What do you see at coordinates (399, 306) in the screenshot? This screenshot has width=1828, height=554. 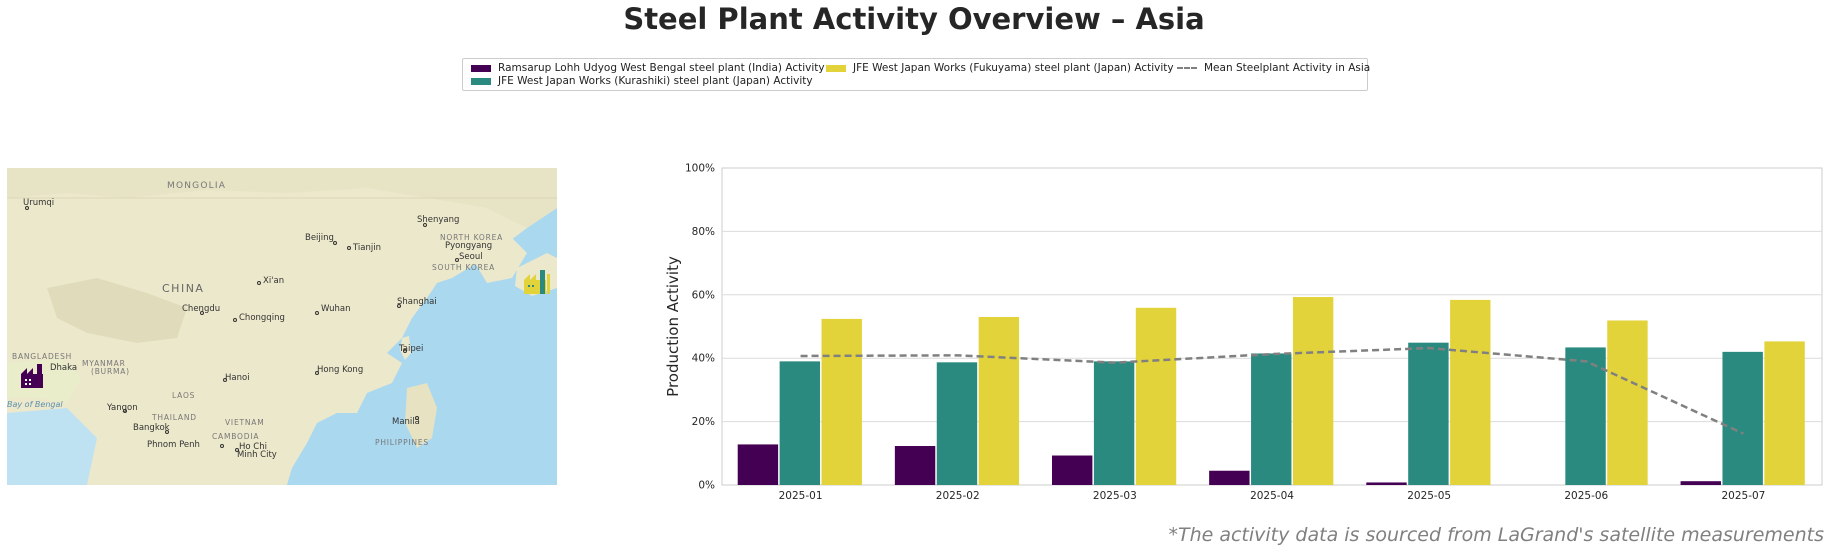 I see `map-dot-shanghai` at bounding box center [399, 306].